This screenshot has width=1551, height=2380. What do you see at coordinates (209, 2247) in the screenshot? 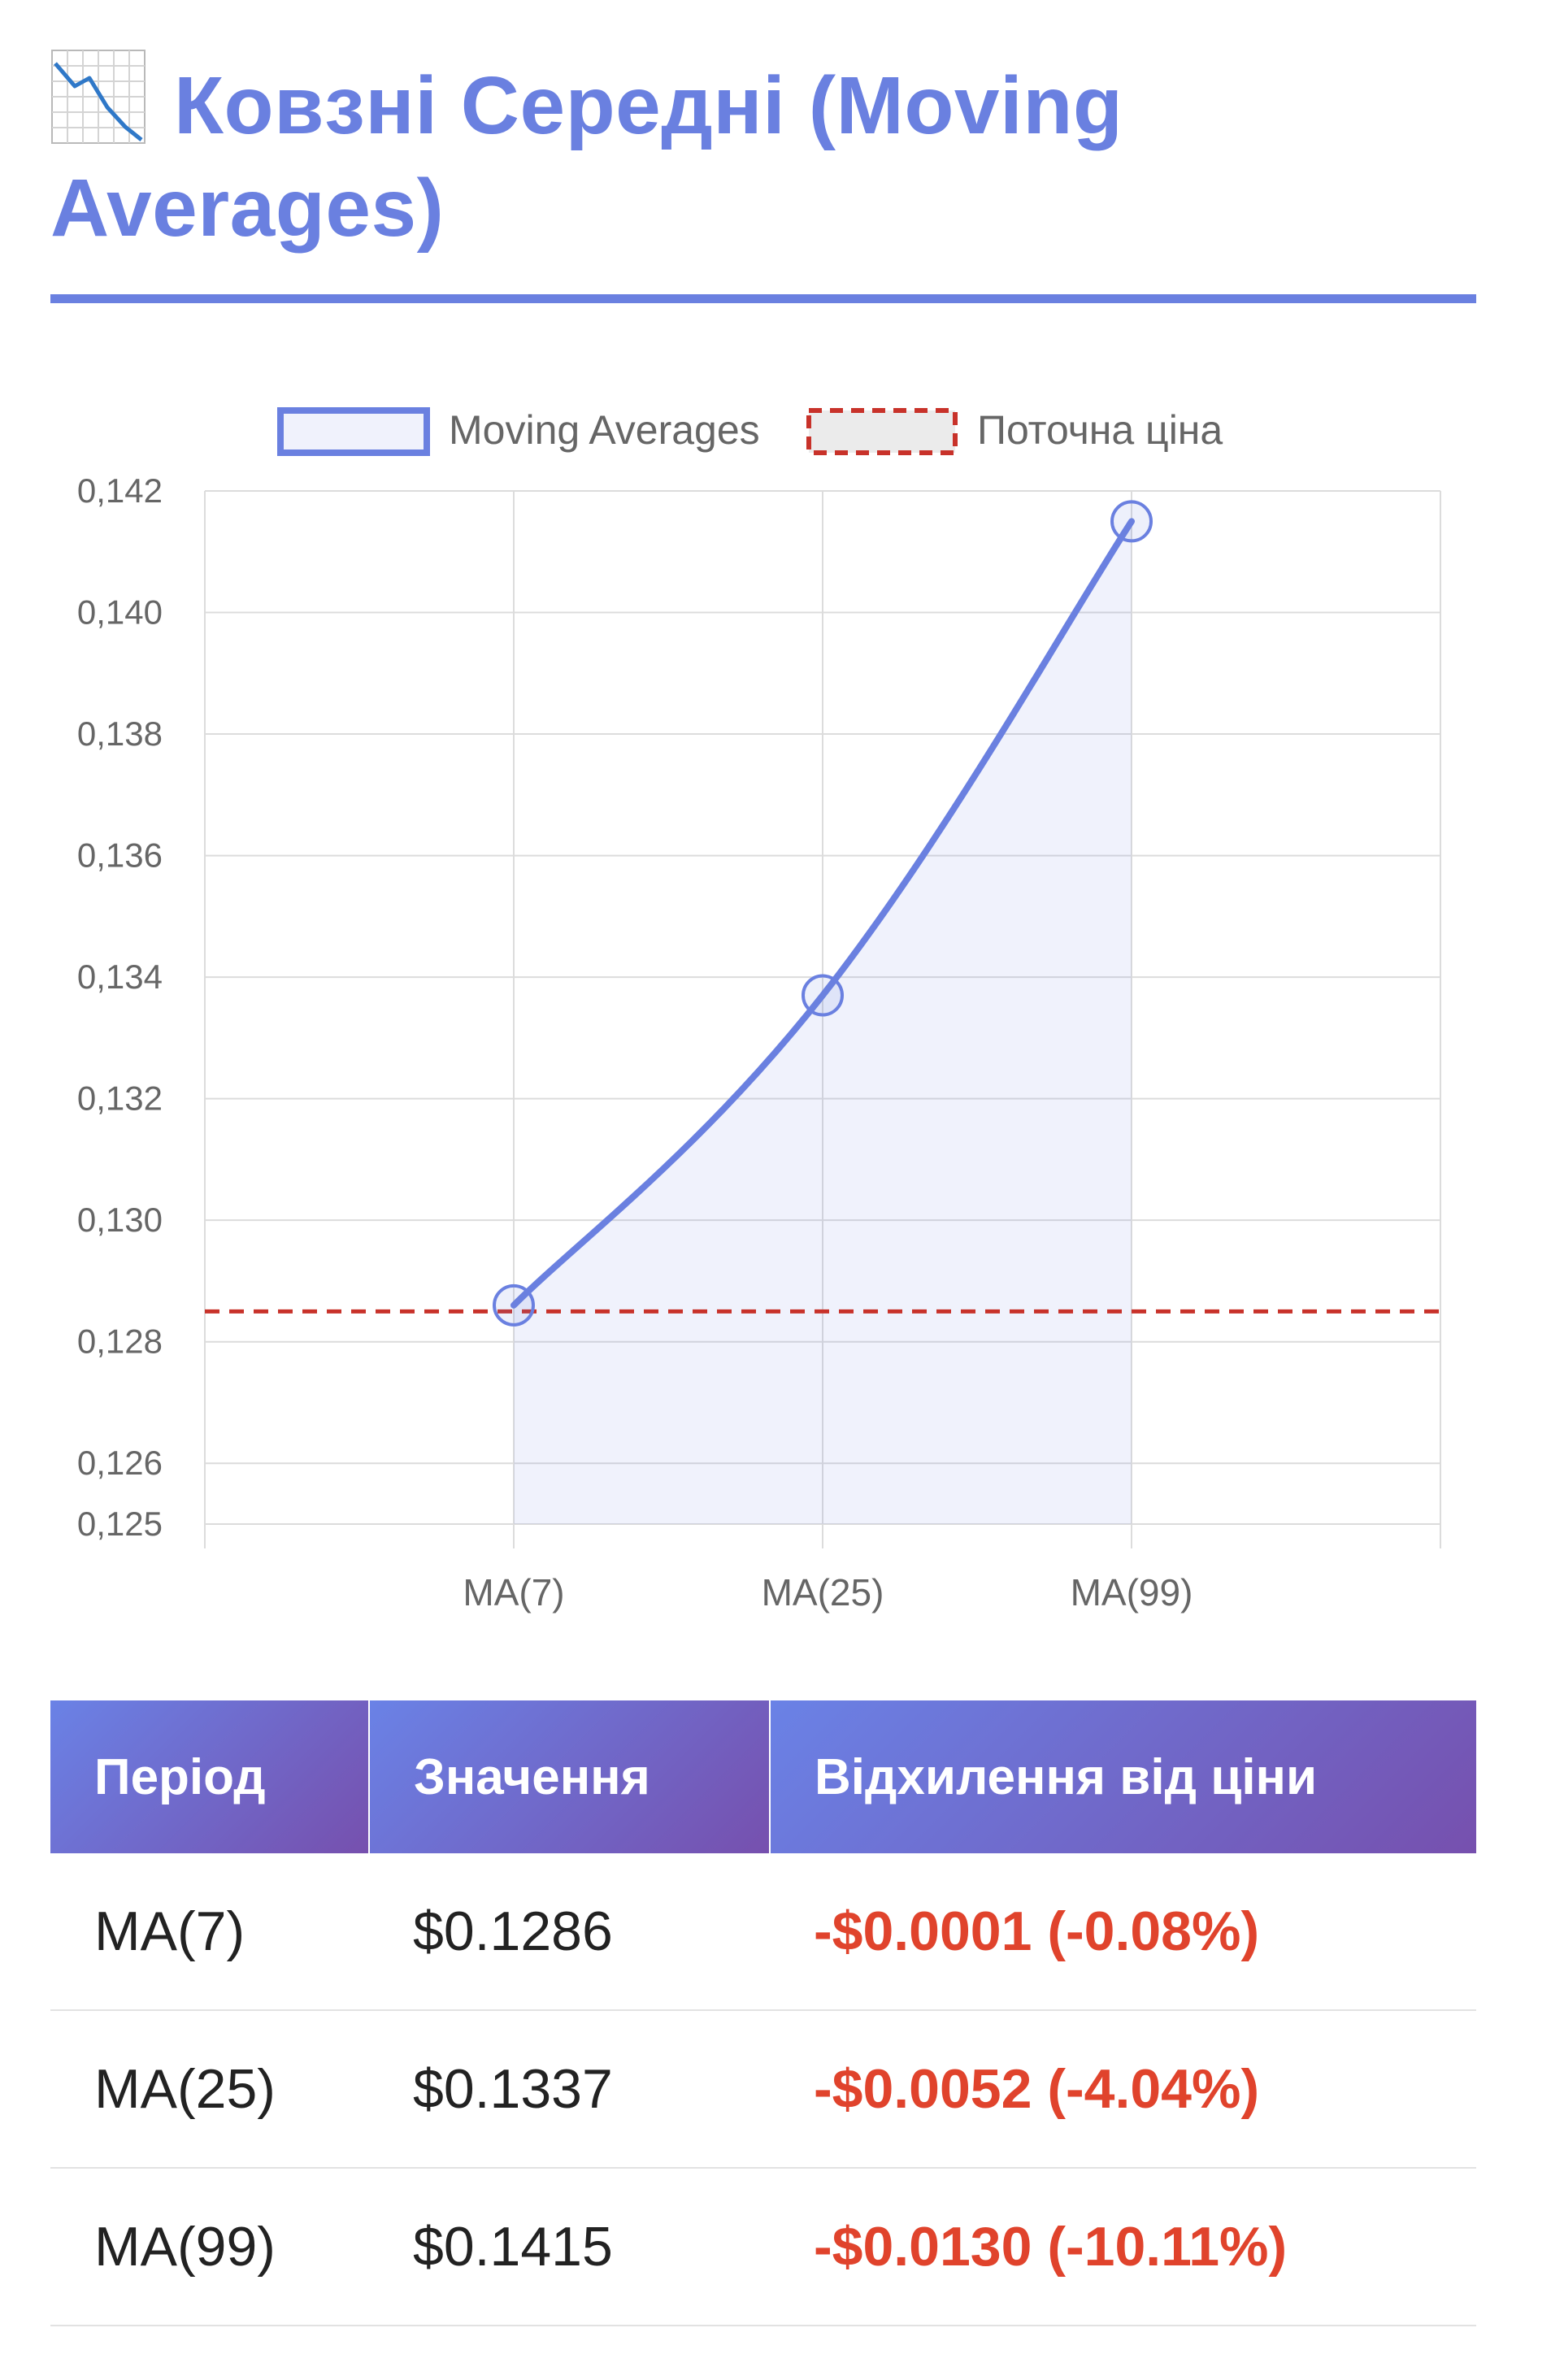
I see `row-period: MA(99)` at bounding box center [209, 2247].